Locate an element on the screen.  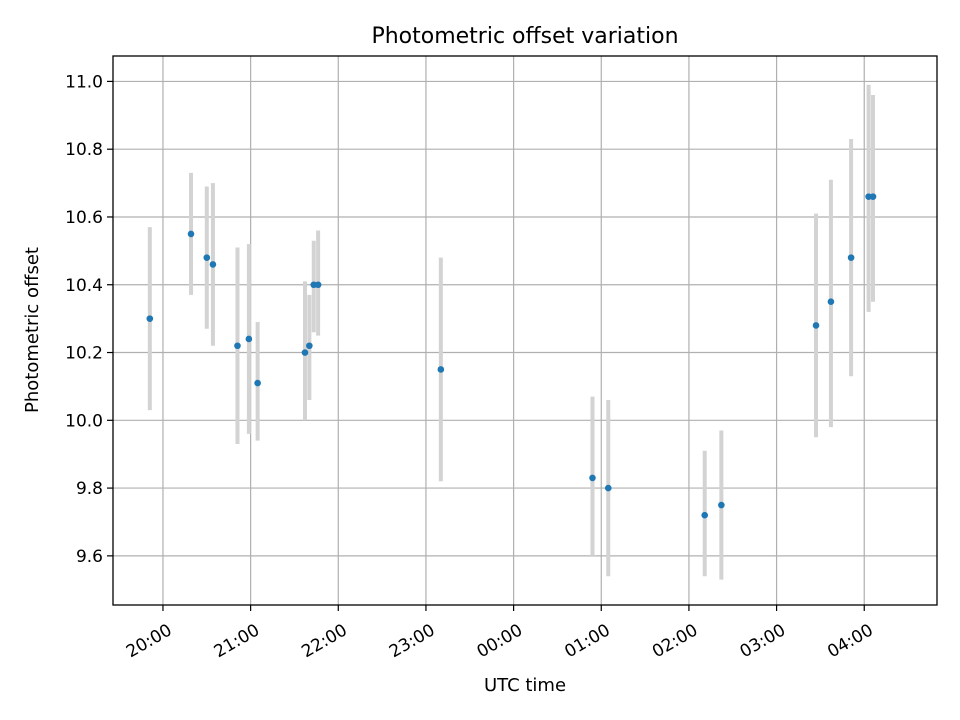
y-tick-label: 10.4 is located at coordinates (84, 286).